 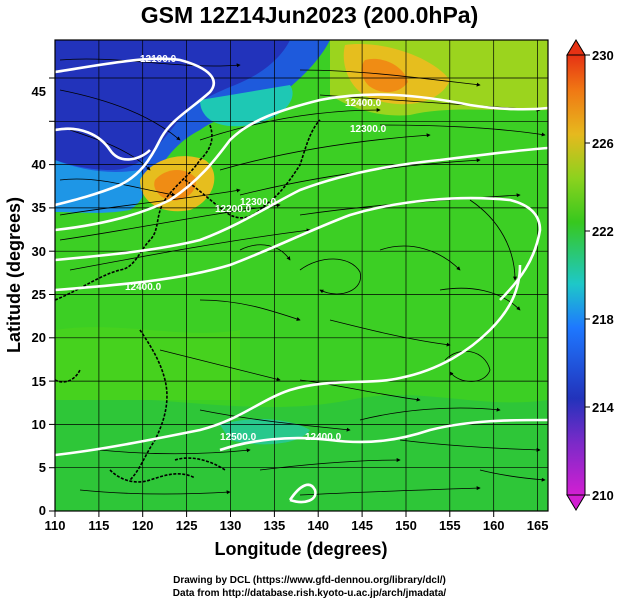 I want to click on y-tick-labels: 0 5 10 15 20 25 30 35 40 45, so click(x=39, y=301).